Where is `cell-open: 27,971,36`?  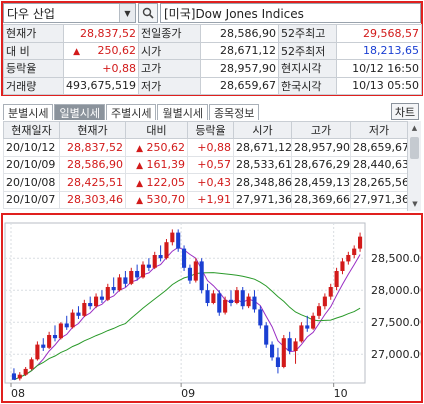
cell-open: 27,971,36 is located at coordinates (262, 199).